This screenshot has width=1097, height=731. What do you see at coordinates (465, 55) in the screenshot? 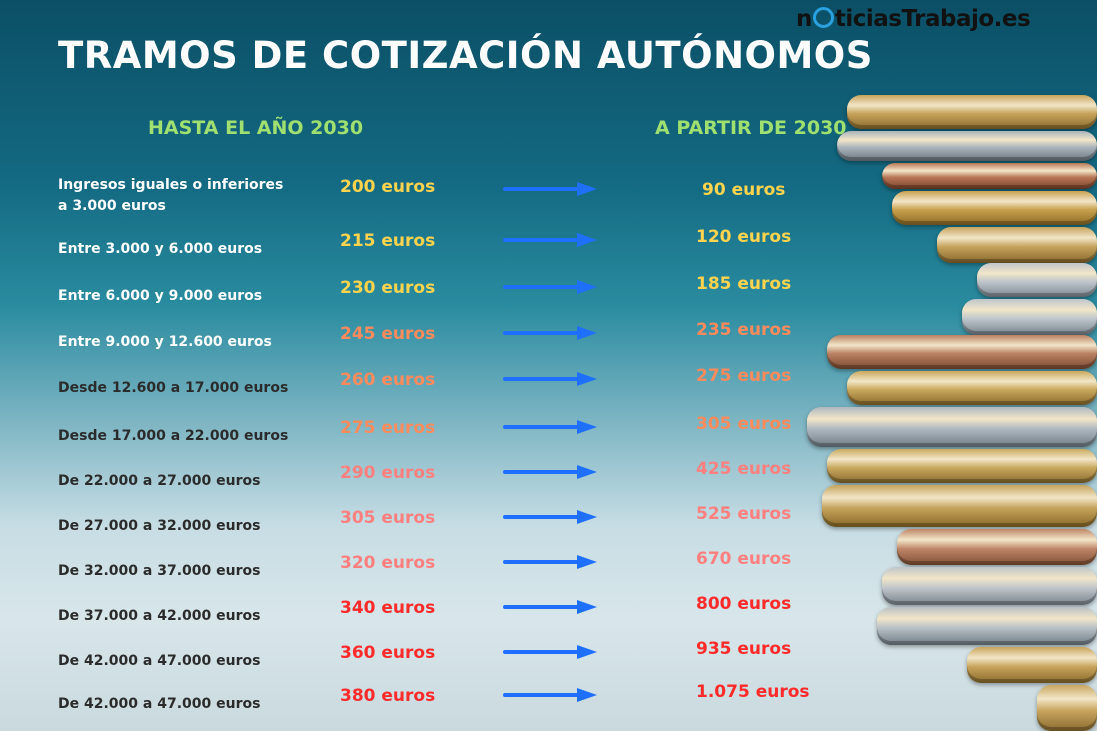
I see `page-title: TRAMOS DE COTIZACIÓN AUTÓNOMOS` at bounding box center [465, 55].